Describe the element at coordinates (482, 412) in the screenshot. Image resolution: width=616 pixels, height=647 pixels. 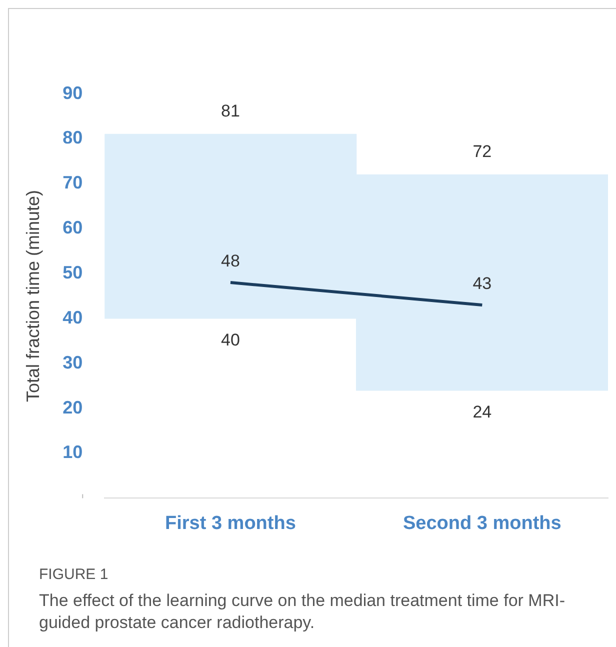
I see `annotation: 24` at that location.